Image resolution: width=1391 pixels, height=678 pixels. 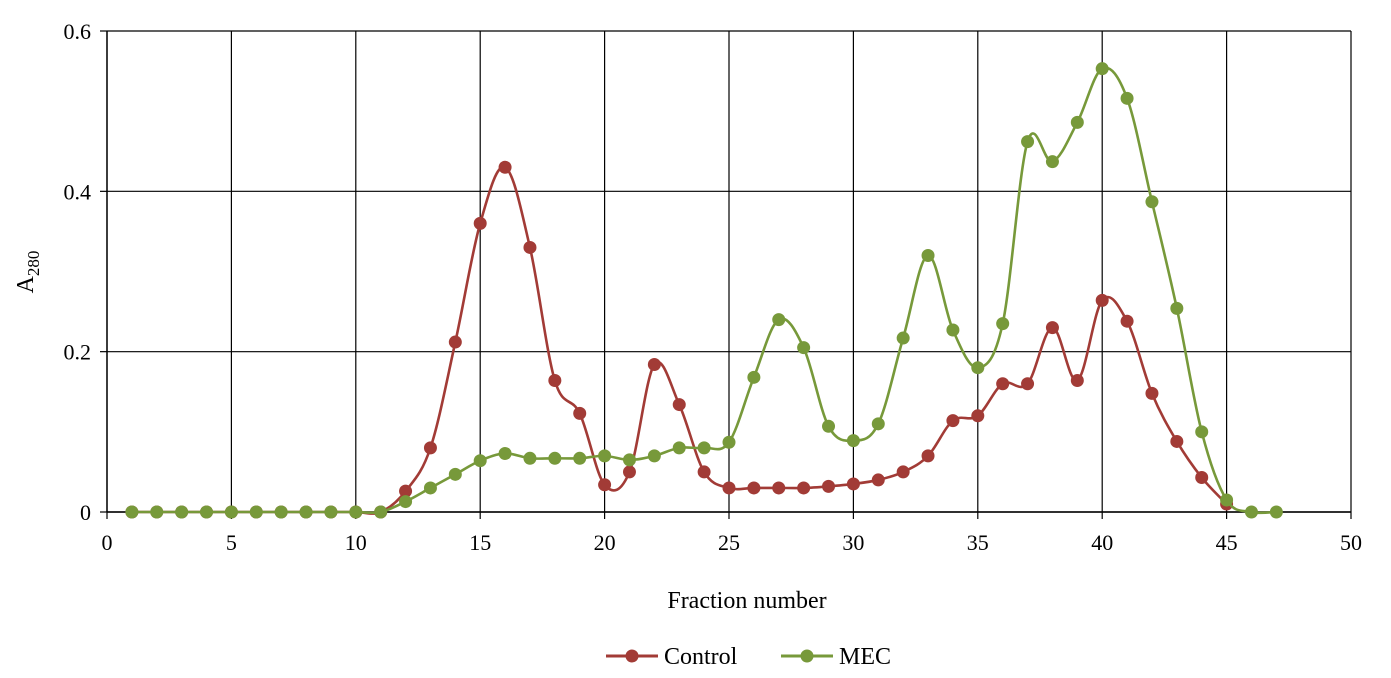 I want to click on svg-text: A280, so click(x=28, y=272).